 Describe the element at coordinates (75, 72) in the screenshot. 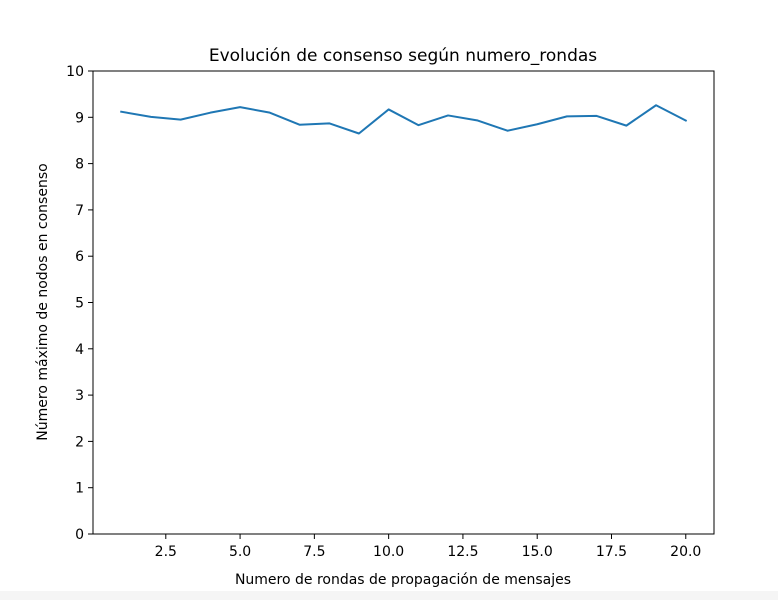

I see `y-tick-label: 10` at that location.